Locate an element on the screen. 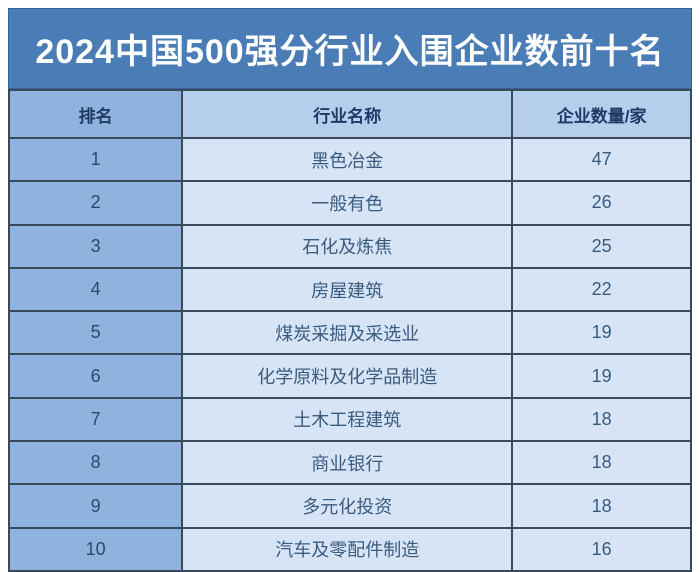  rank-cell: 5 is located at coordinates (95, 333).